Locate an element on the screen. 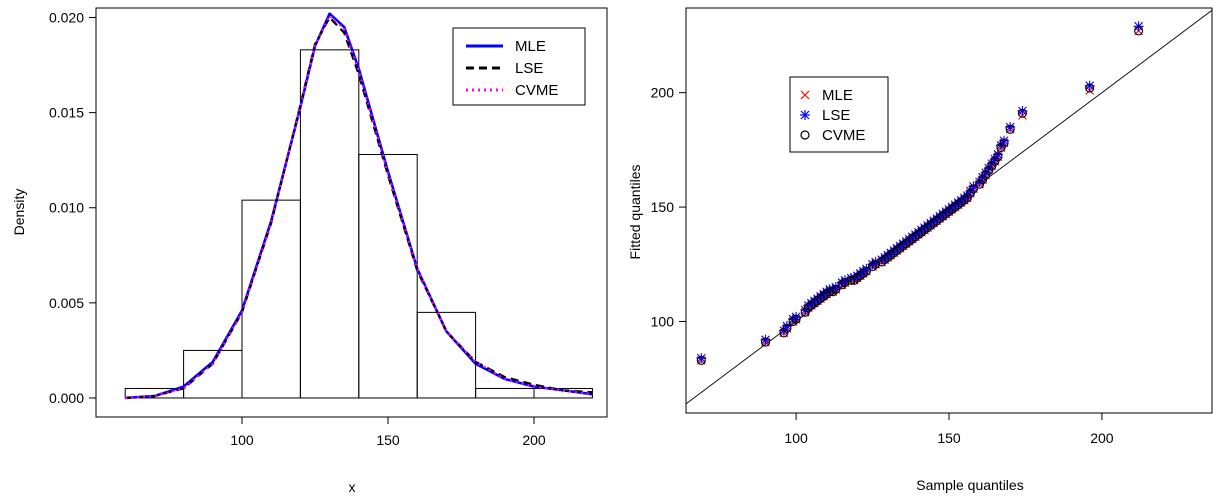 The height and width of the screenshot is (498, 1220). histogram-x-axis-label: x is located at coordinates (352, 487).